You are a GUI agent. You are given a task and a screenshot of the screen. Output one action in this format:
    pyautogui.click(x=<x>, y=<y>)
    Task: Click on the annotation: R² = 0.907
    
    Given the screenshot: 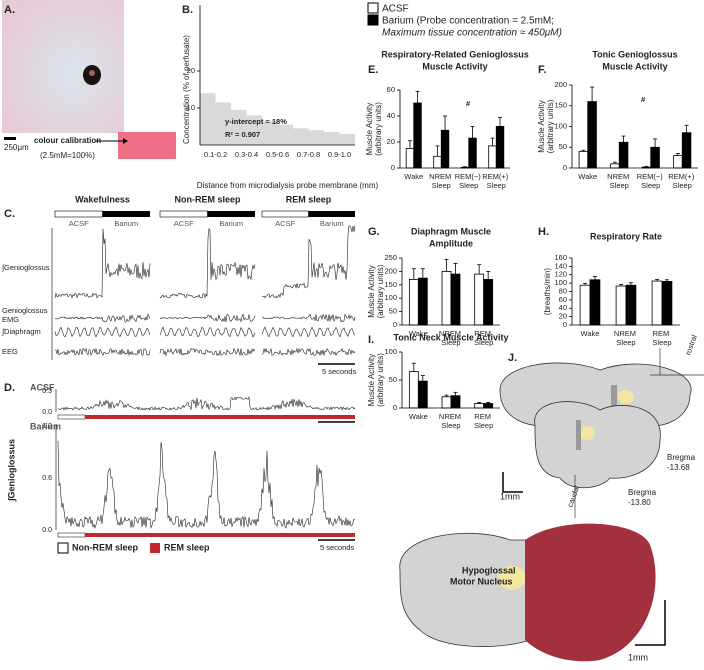 What is the action you would take?
    pyautogui.click(x=242, y=134)
    